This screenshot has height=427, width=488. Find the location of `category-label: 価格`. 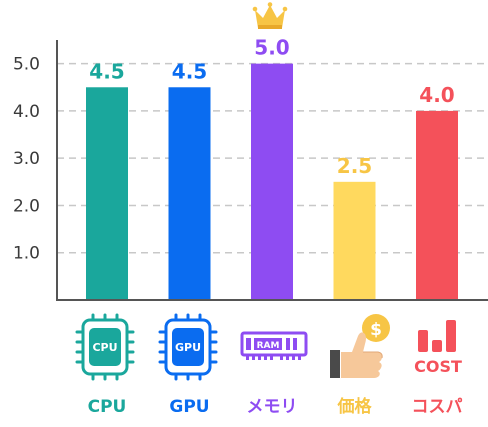

category-label: 価格 is located at coordinates (355, 406).